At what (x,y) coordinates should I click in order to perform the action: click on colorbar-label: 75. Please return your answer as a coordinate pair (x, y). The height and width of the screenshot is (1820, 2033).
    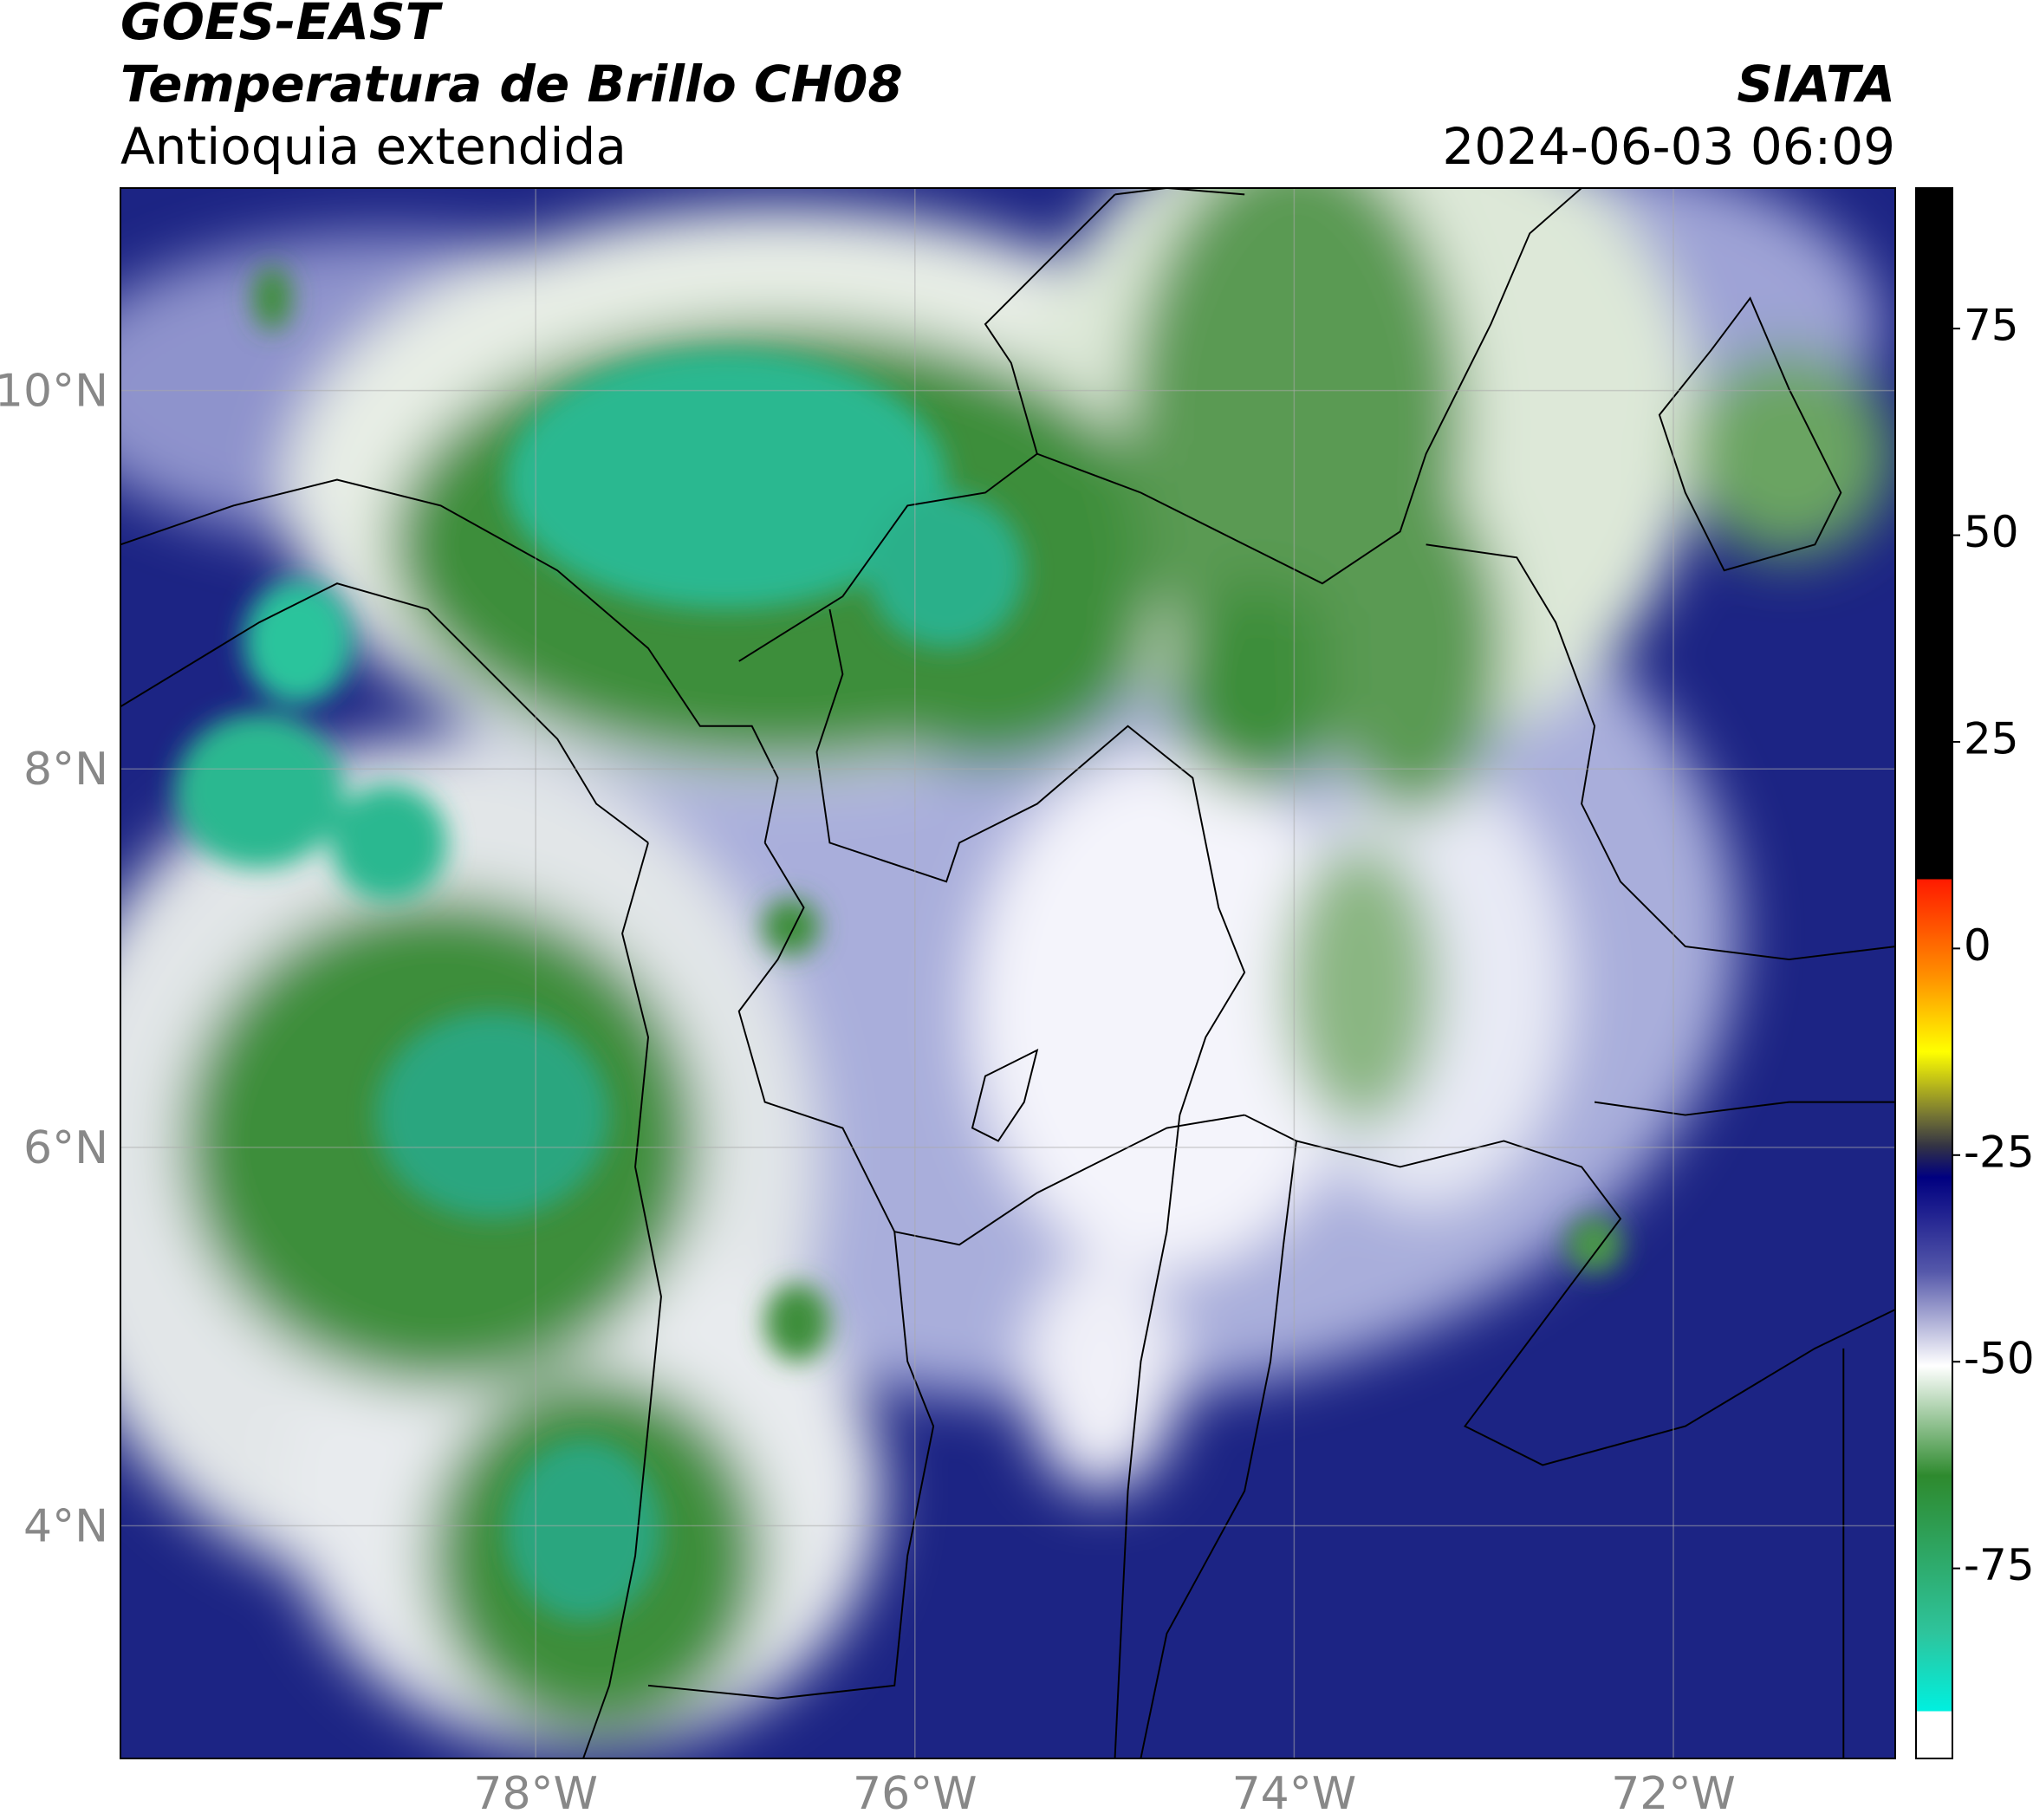
    Looking at the image, I should click on (1991, 326).